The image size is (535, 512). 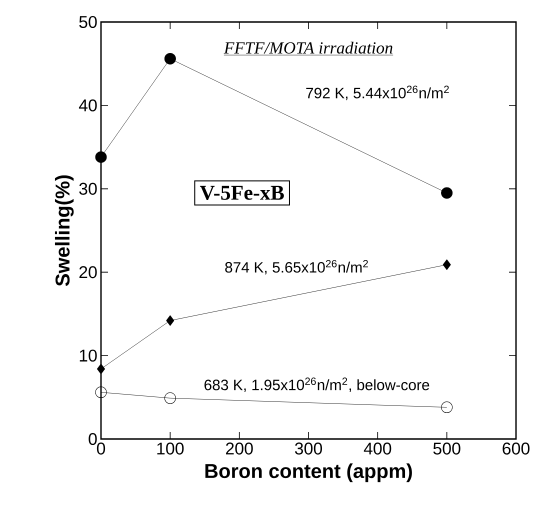 I want to click on y-tick-label: 10, so click(x=88, y=356).